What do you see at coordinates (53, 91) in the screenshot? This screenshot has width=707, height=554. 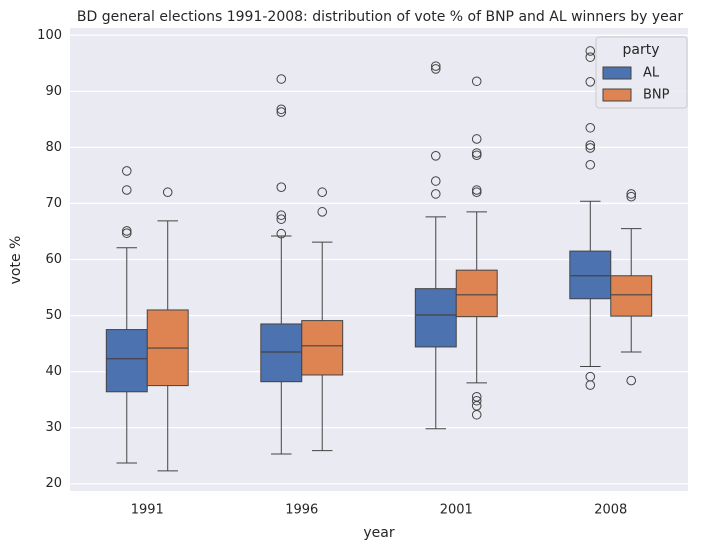 I see `y-tick-label: 90` at bounding box center [53, 91].